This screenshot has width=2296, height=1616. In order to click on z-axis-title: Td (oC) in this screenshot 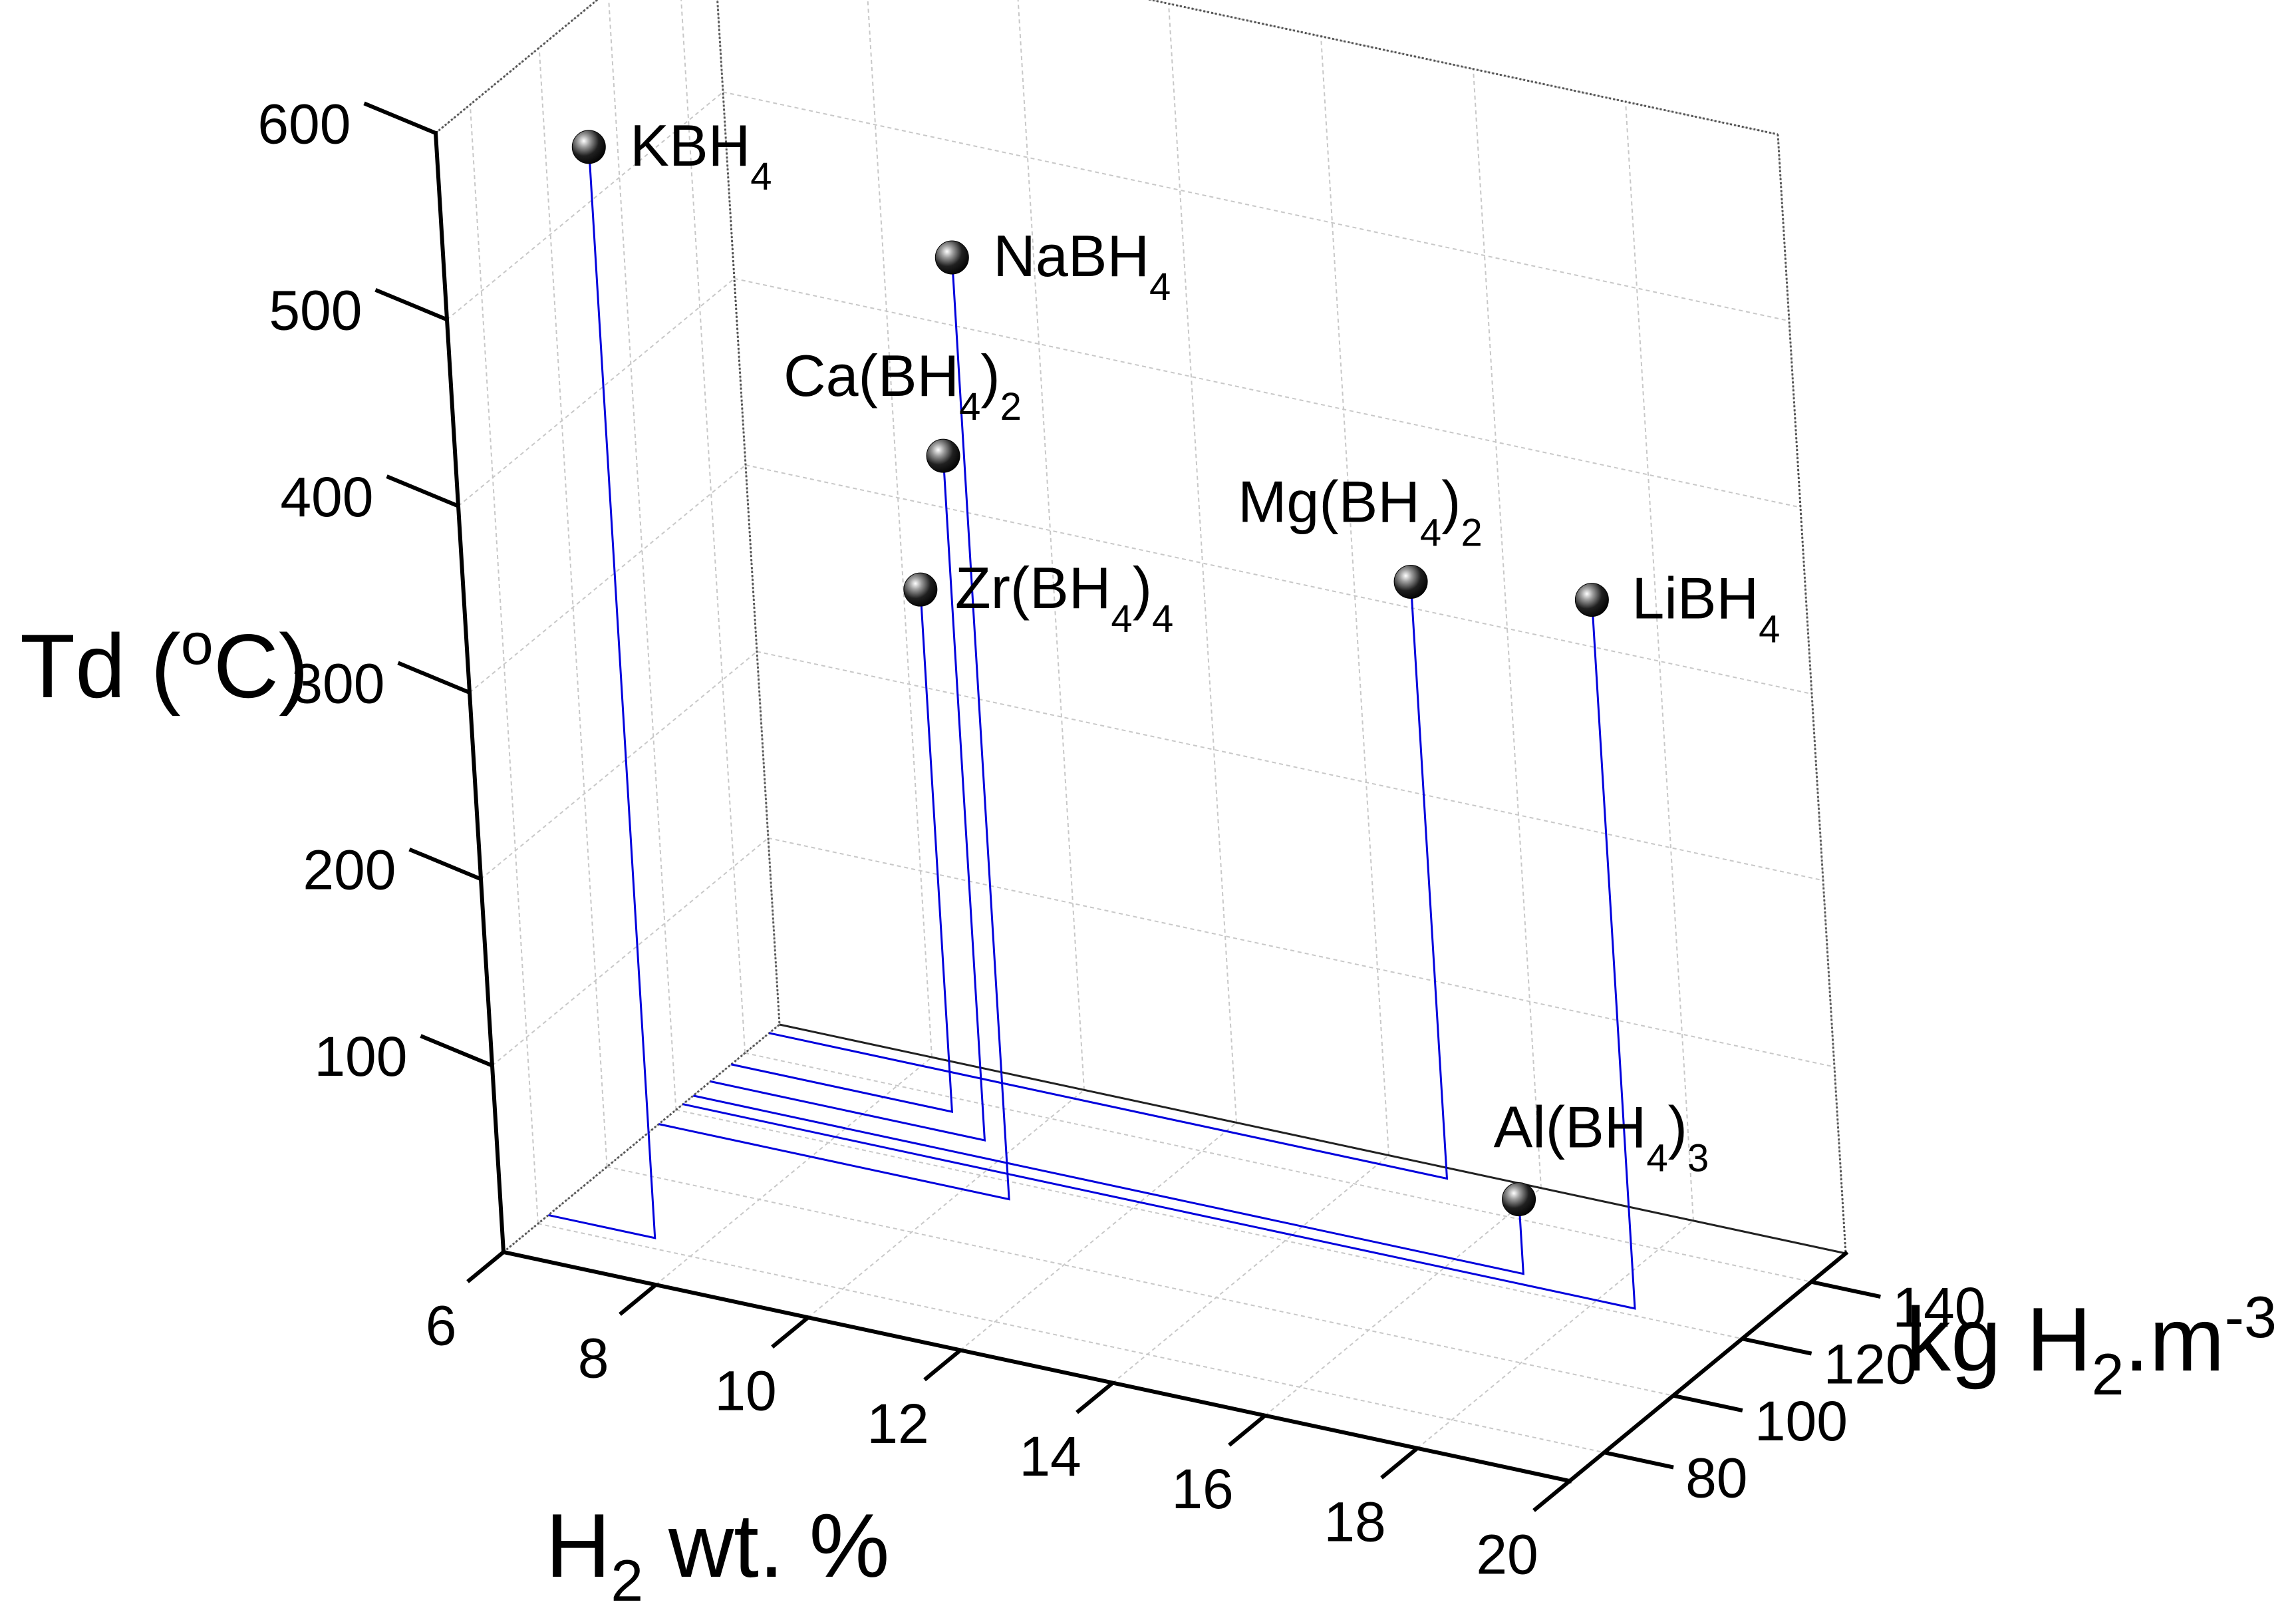, I will do `click(164, 664)`.